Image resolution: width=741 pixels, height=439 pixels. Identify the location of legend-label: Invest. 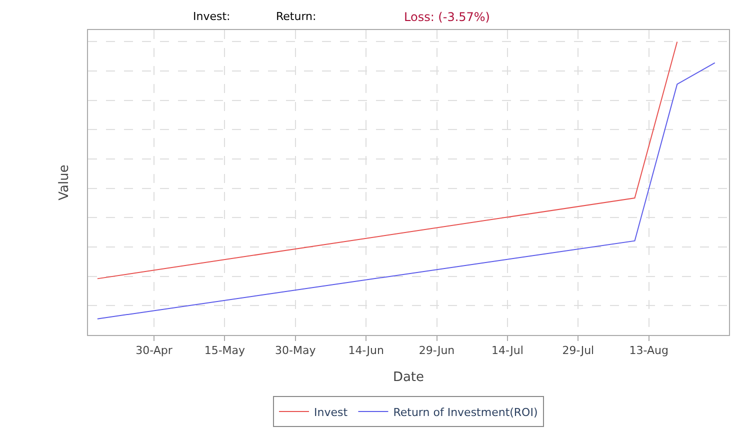
(331, 412).